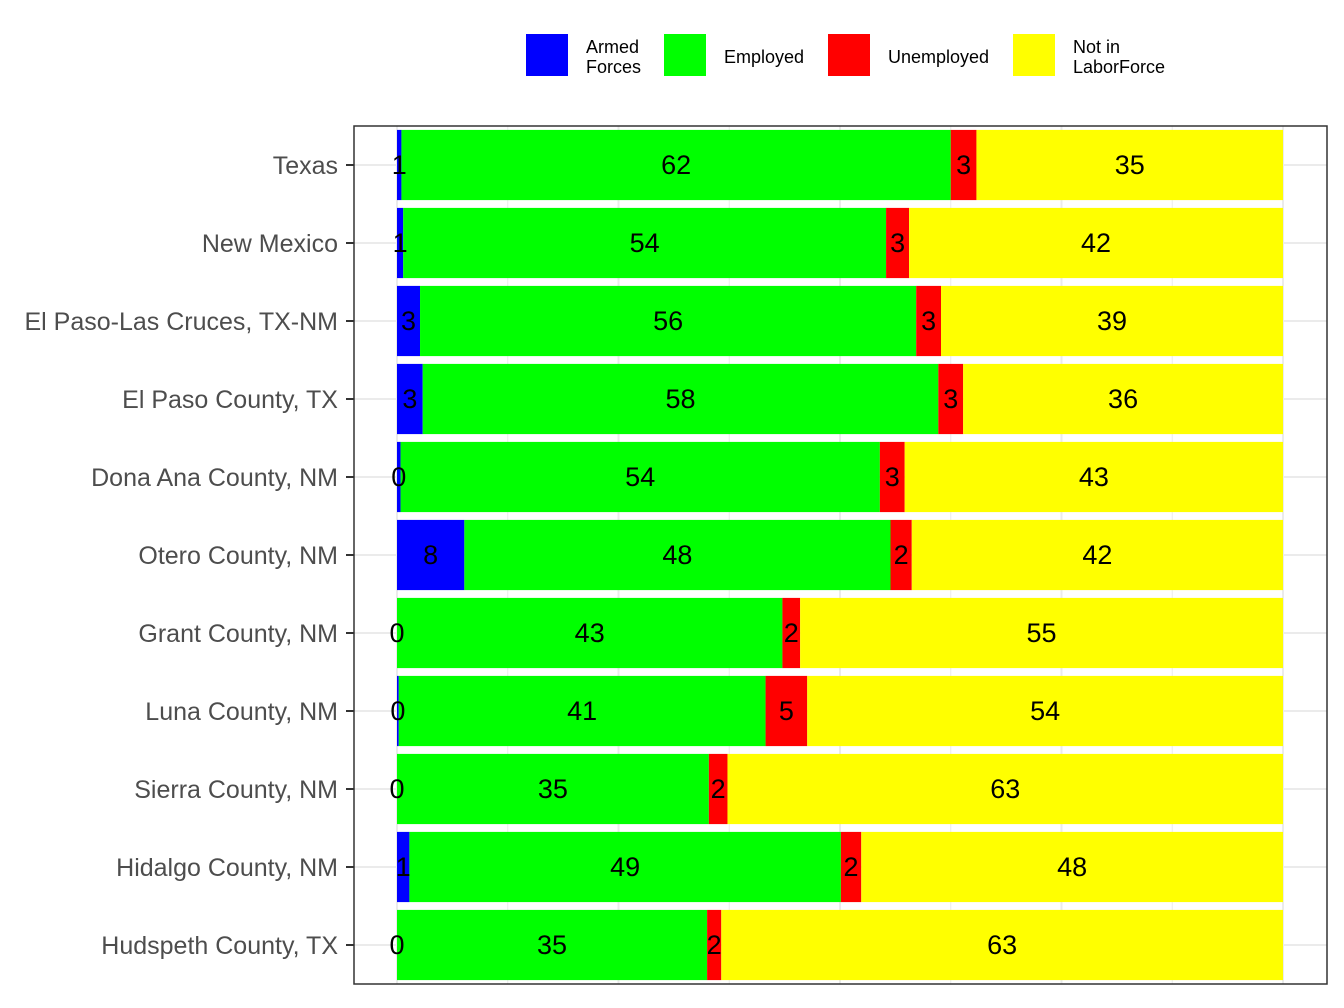 This screenshot has width=1344, height=1008. I want to click on bar-segment-not-in-laborforce-new-mexico, so click(1096, 243).